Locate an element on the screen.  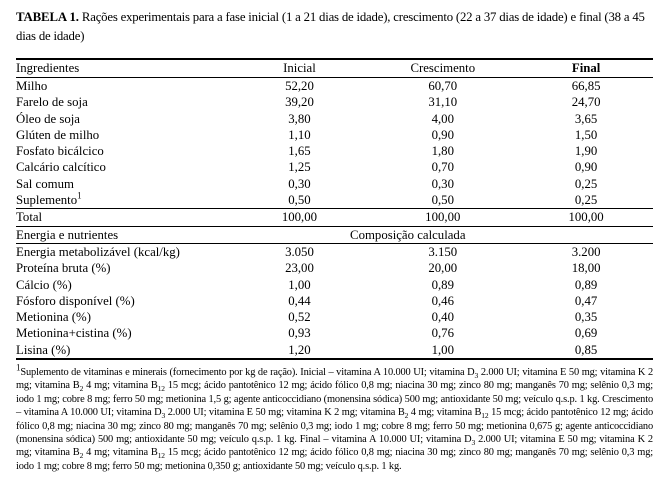
row-value: 0,52 is located at coordinates (299, 317).